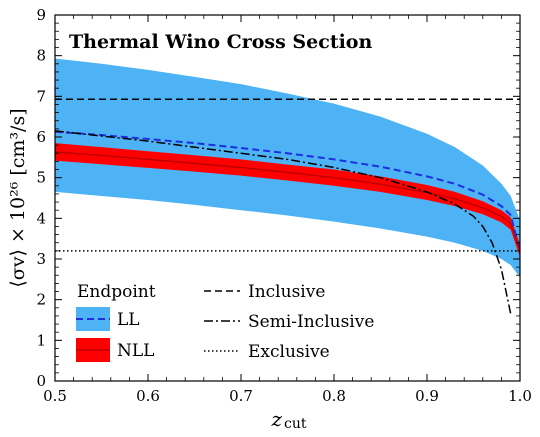 The height and width of the screenshot is (437, 540). What do you see at coordinates (241, 396) in the screenshot?
I see `x-tick-label: 0.7` at bounding box center [241, 396].